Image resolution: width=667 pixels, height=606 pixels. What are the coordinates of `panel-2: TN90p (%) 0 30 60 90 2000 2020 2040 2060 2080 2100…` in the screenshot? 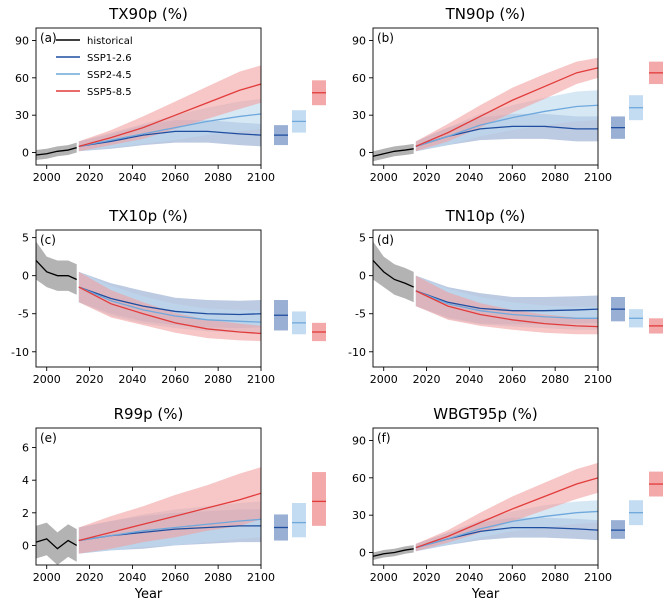 It's located at (507, 94).